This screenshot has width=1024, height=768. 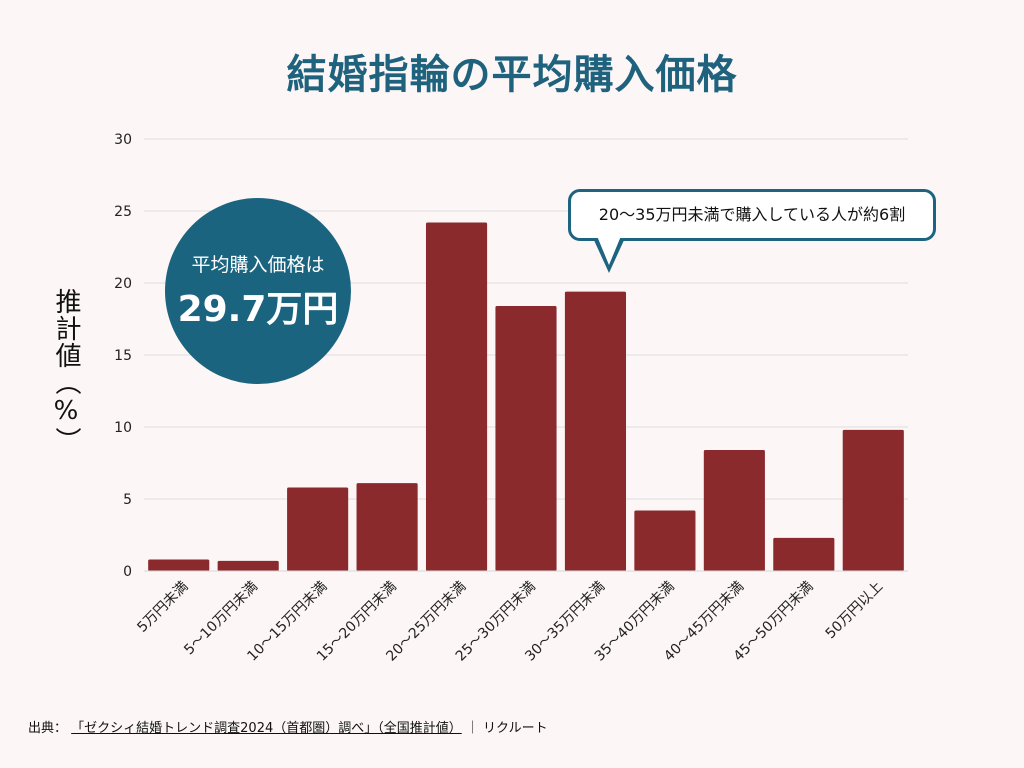 I want to click on y-tick-label: 30, so click(x=123, y=140).